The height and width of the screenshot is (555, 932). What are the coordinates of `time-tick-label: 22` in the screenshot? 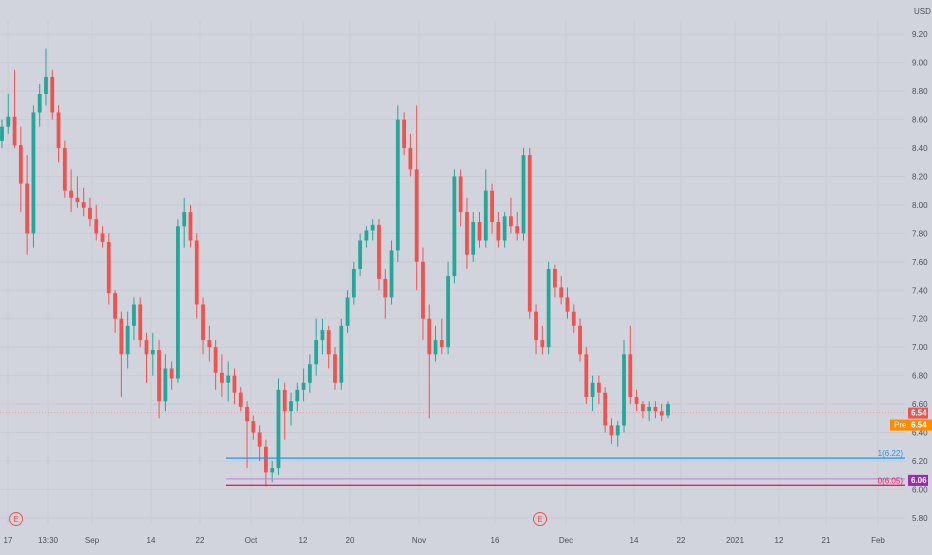 It's located at (200, 540).